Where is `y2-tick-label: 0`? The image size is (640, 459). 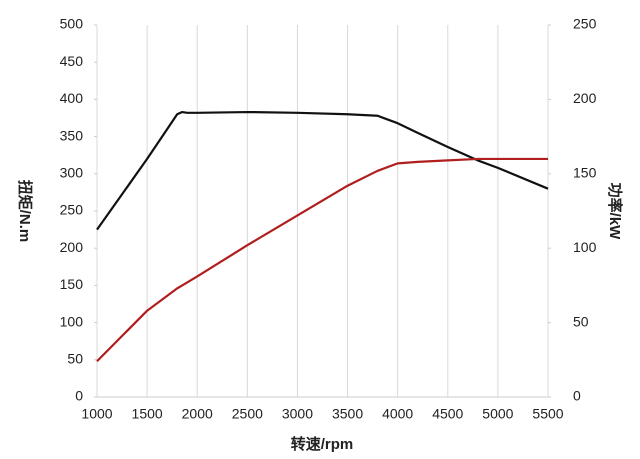 y2-tick-label: 0 is located at coordinates (577, 396).